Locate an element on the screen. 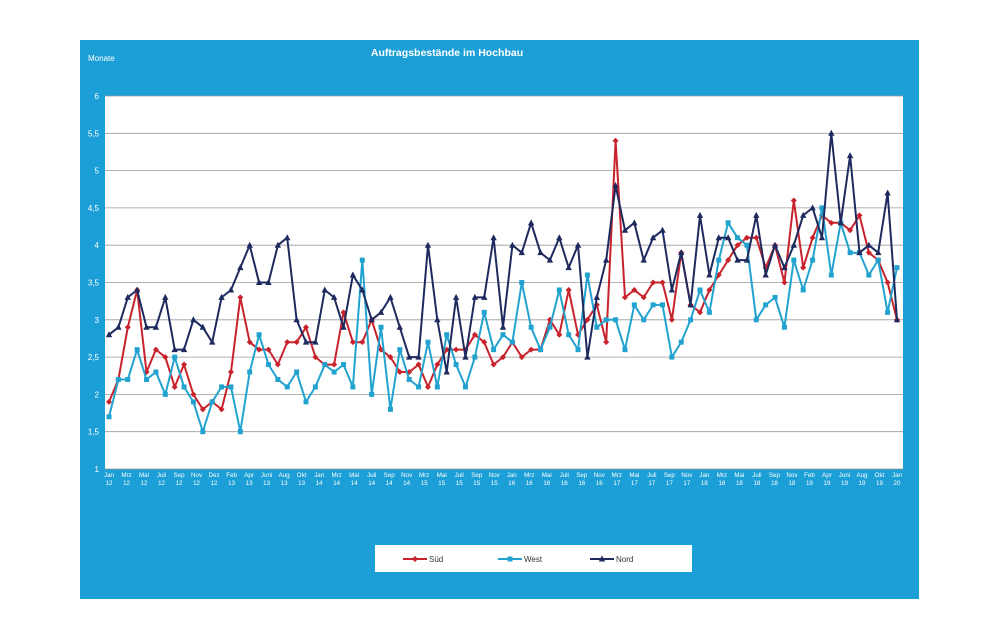 The height and width of the screenshot is (632, 1000). y-axis-ticks: 1 1,5 2 2,5 3 3,5 4 4,5 5 5,5 6 is located at coordinates (94, 283).